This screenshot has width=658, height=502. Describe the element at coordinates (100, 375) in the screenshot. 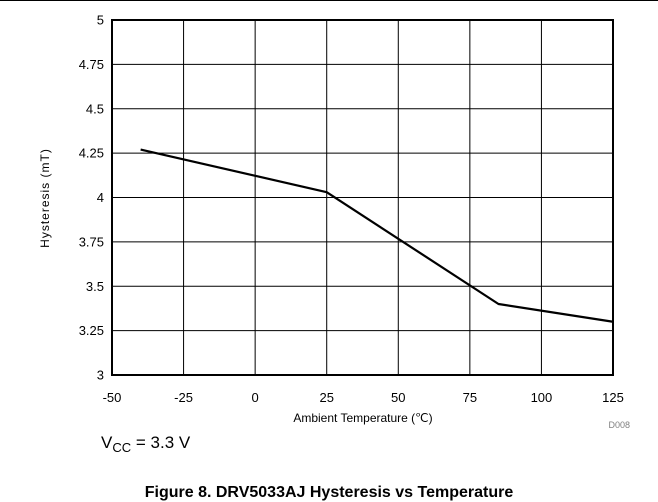

I see `y-tick-label: 3` at that location.